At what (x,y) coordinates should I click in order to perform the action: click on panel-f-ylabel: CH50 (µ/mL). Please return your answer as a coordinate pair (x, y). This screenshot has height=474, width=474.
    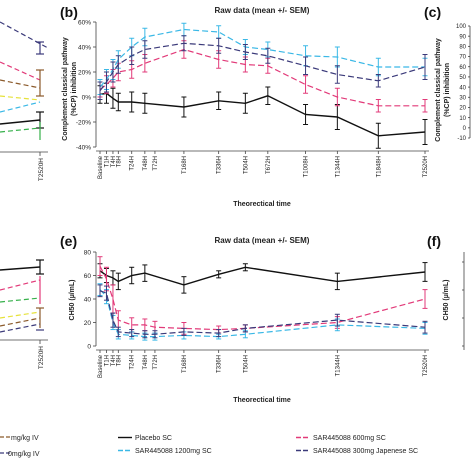
    Looking at the image, I should click on (446, 300).